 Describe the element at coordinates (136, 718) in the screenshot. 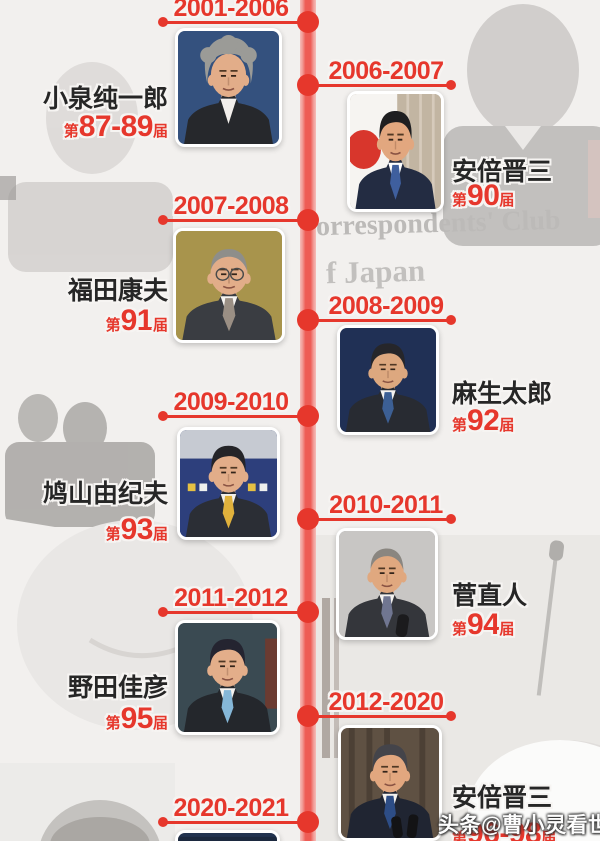

I see `pm-term-label: 第 95 届` at that location.